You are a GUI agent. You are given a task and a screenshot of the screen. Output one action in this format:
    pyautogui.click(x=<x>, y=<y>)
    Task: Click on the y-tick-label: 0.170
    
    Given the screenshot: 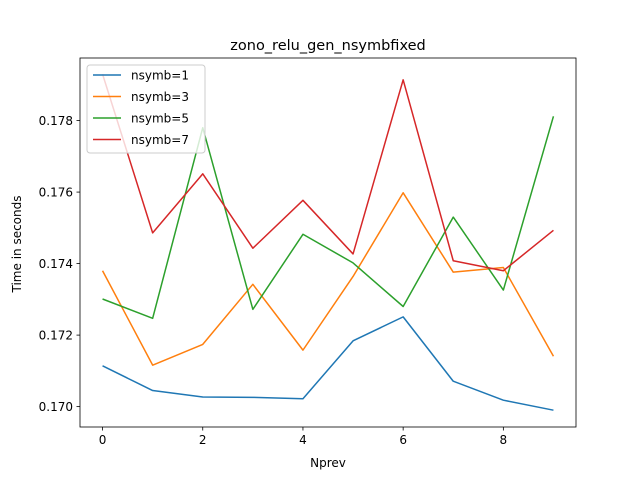 What is the action you would take?
    pyautogui.click(x=56, y=407)
    